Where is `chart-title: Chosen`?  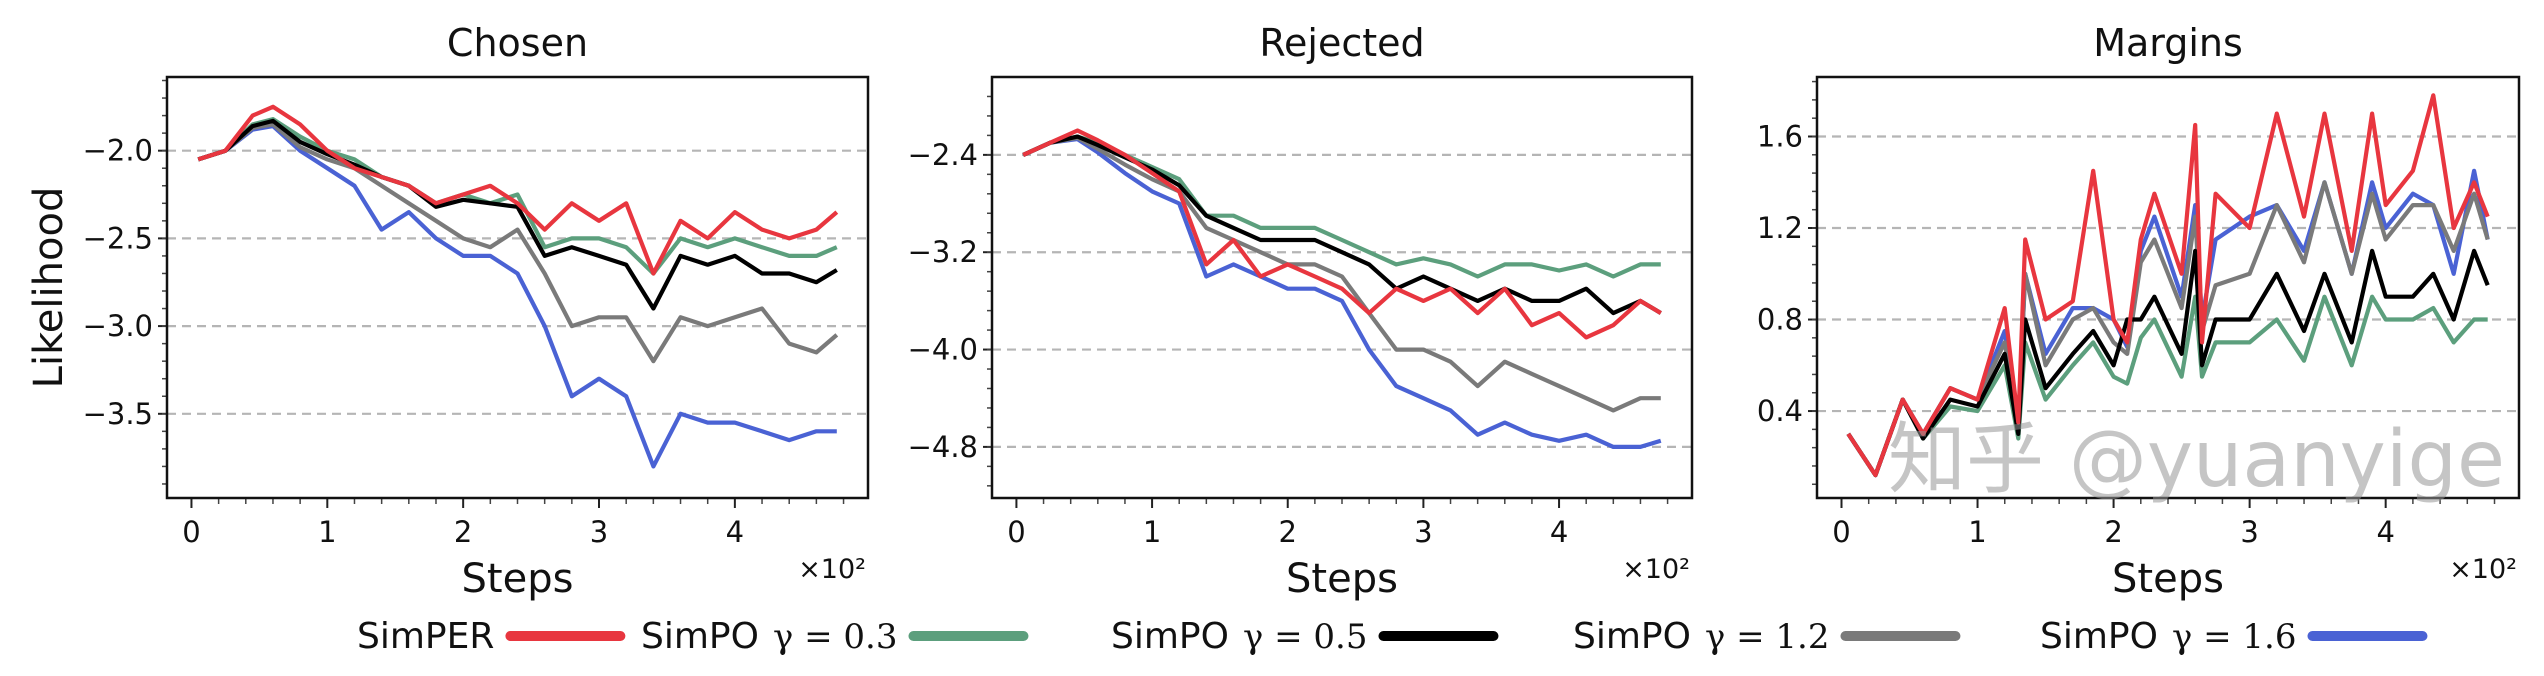 chart-title: Chosen is located at coordinates (517, 43).